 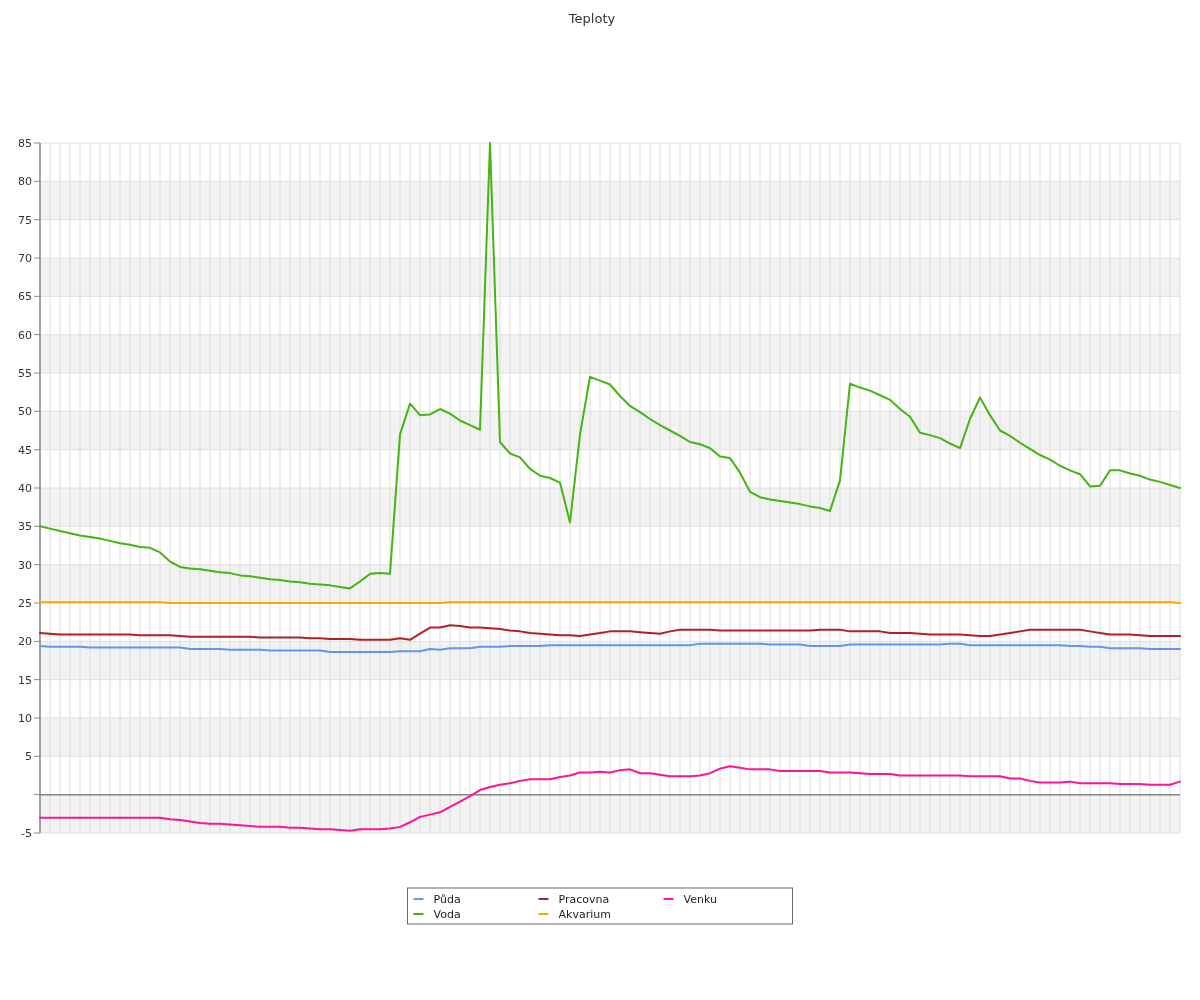 I want to click on y-tick-label: 50, so click(x=25, y=412).